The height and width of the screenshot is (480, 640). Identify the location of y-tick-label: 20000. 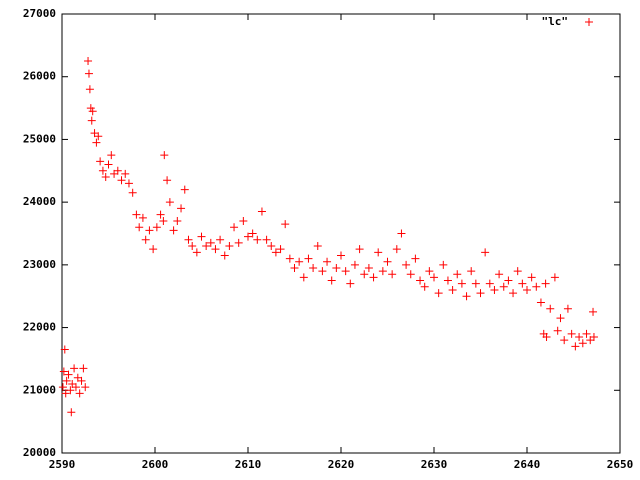
(39, 452).